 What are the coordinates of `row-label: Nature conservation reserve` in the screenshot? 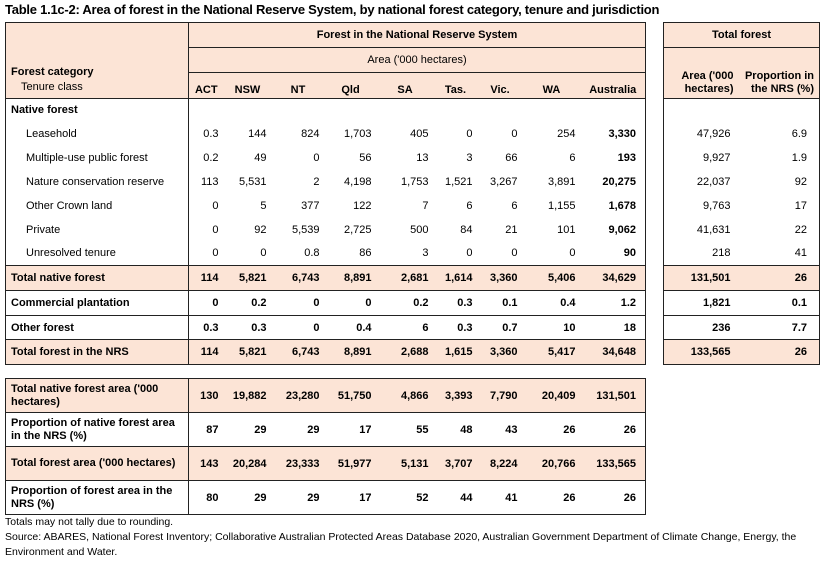 It's located at (97, 181).